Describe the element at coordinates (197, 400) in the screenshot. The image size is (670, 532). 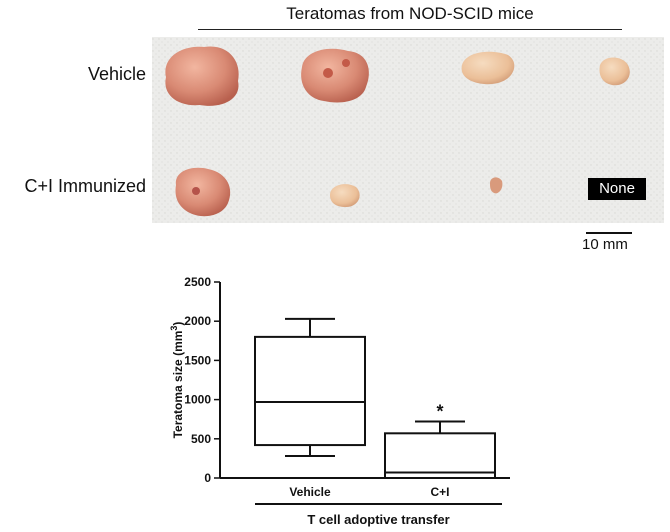
I see `y-tick-label: 1000` at that location.